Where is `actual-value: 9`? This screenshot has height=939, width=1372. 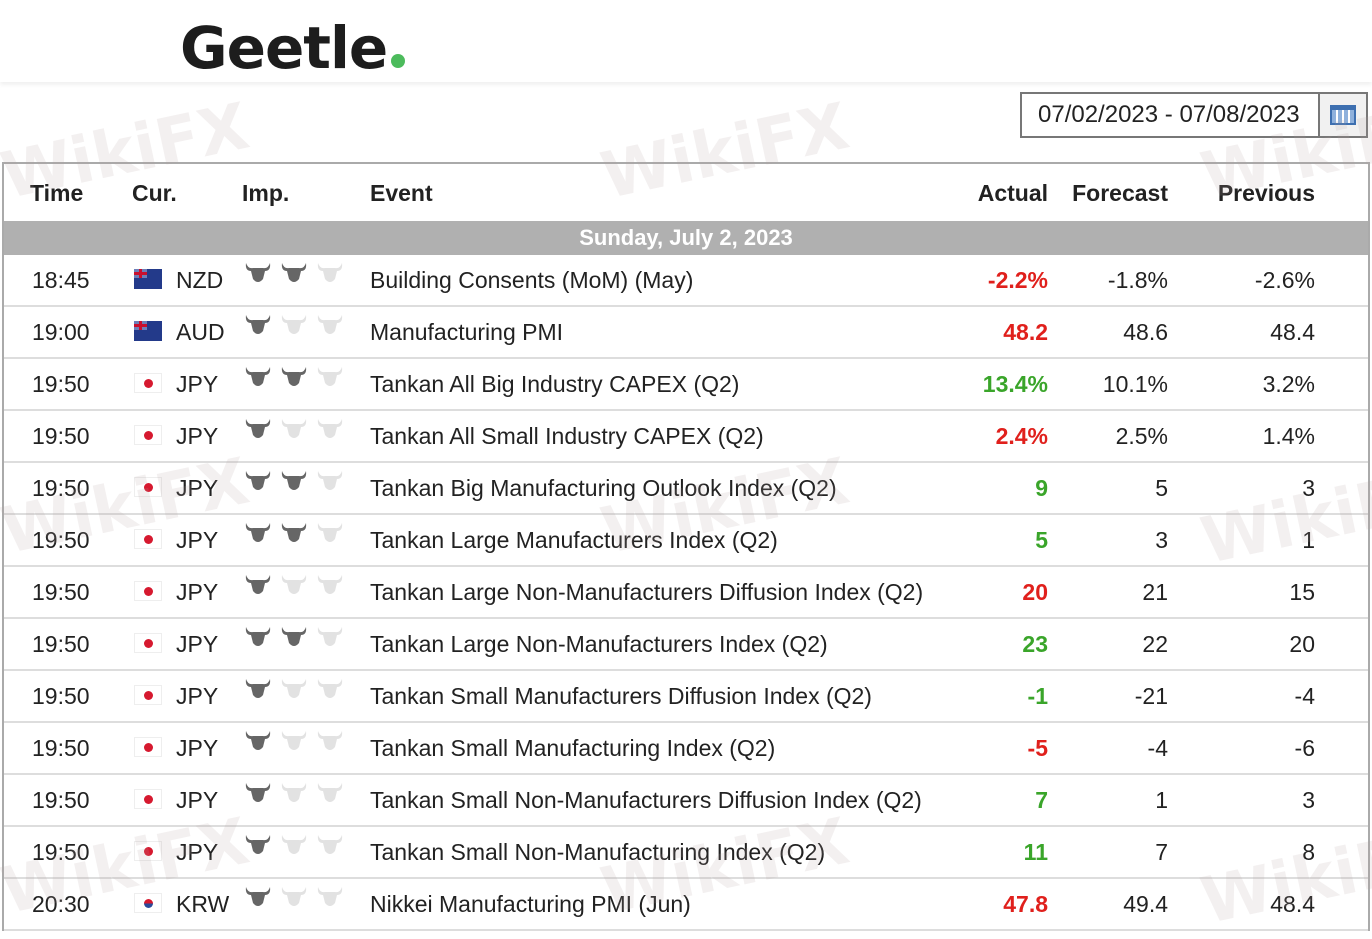 actual-value: 9 is located at coordinates (1041, 488).